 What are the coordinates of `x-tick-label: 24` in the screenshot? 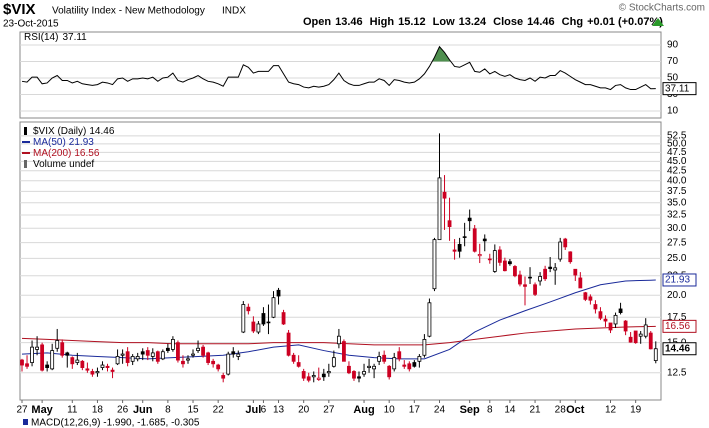 It's located at (440, 410).